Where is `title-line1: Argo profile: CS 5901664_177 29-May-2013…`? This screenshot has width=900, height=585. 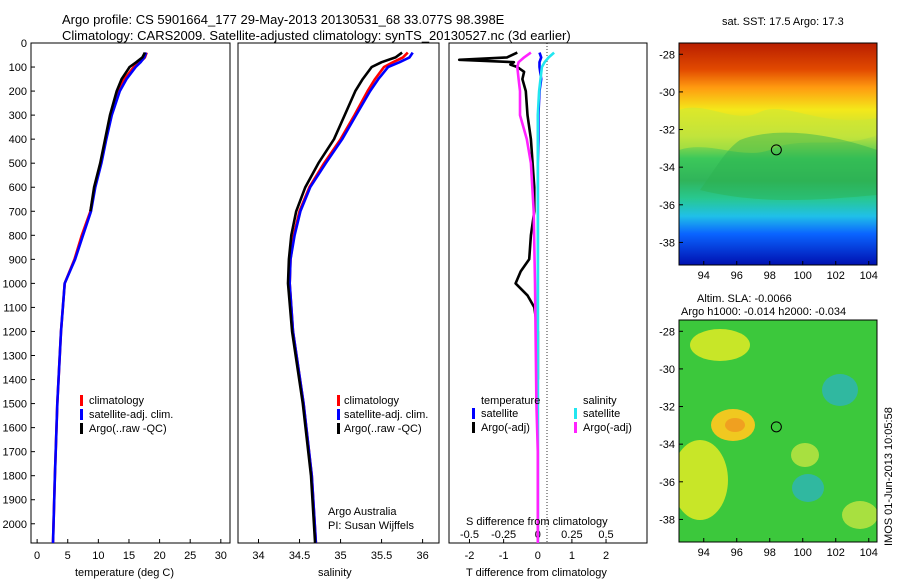
title-line1: Argo profile: CS 5901664_177 29-May-2013… is located at coordinates (283, 19).